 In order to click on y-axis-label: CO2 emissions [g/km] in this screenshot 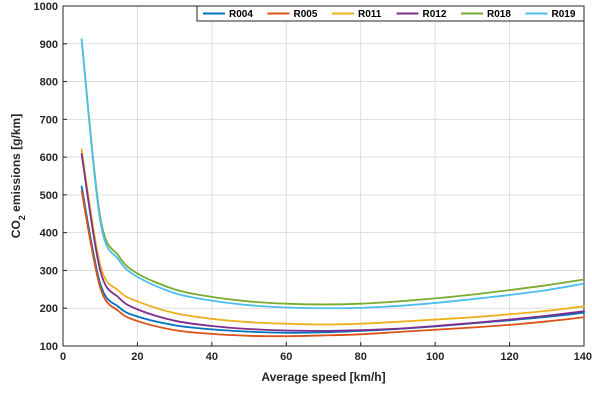, I will do `click(18, 176)`.